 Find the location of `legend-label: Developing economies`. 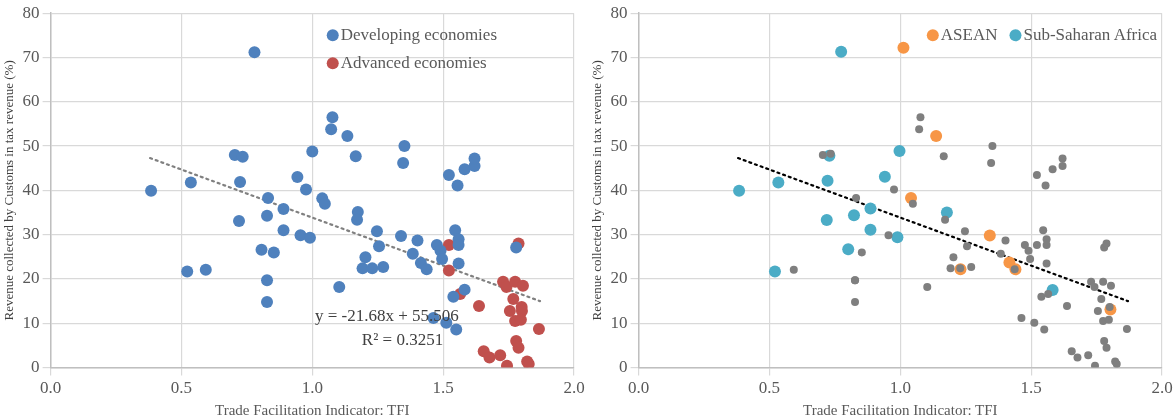

legend-label: Developing economies is located at coordinates (418, 34).